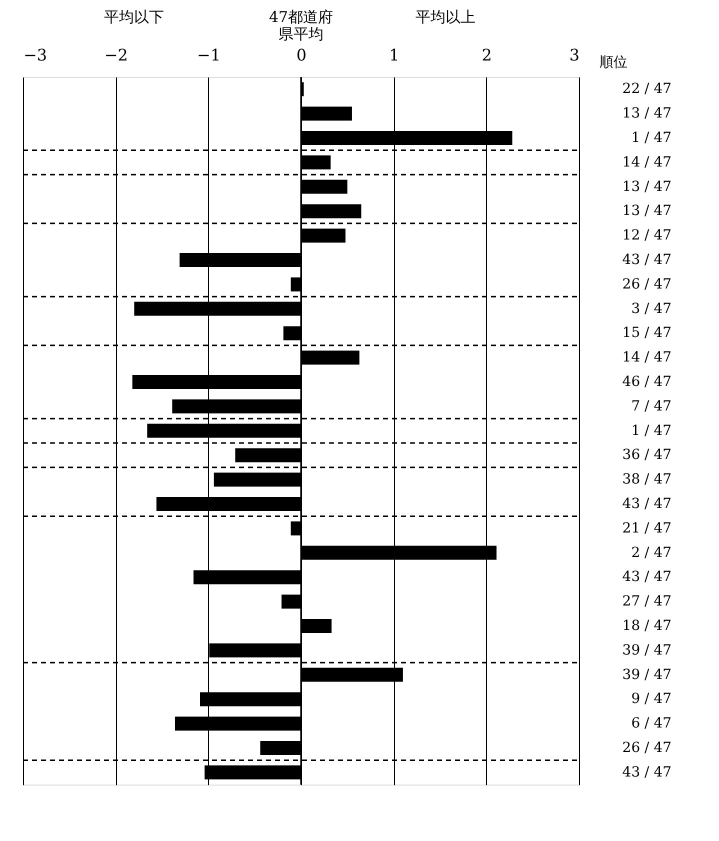  Describe the element at coordinates (394, 55) in the screenshot. I see `x-tick-label: 1` at that location.